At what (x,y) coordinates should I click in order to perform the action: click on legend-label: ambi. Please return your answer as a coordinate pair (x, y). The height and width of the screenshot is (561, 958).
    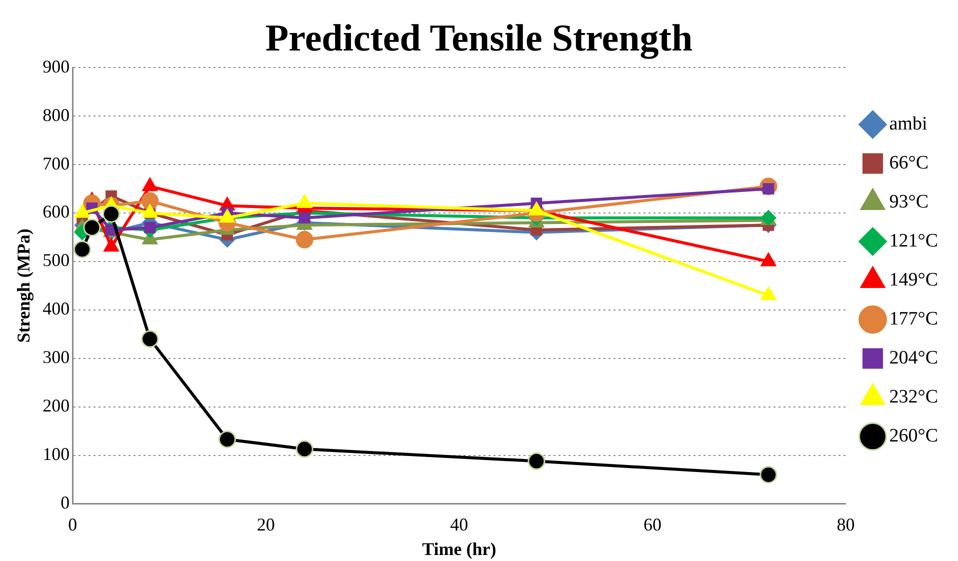
    Looking at the image, I should click on (908, 123).